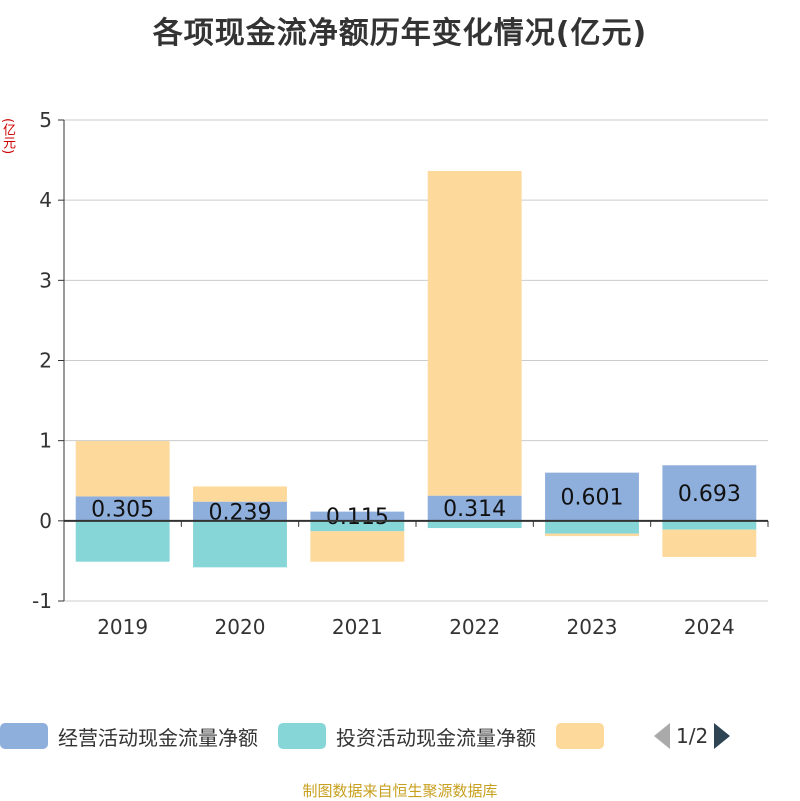 The image size is (800, 801). I want to click on legend-swatch-operating, so click(24, 736).